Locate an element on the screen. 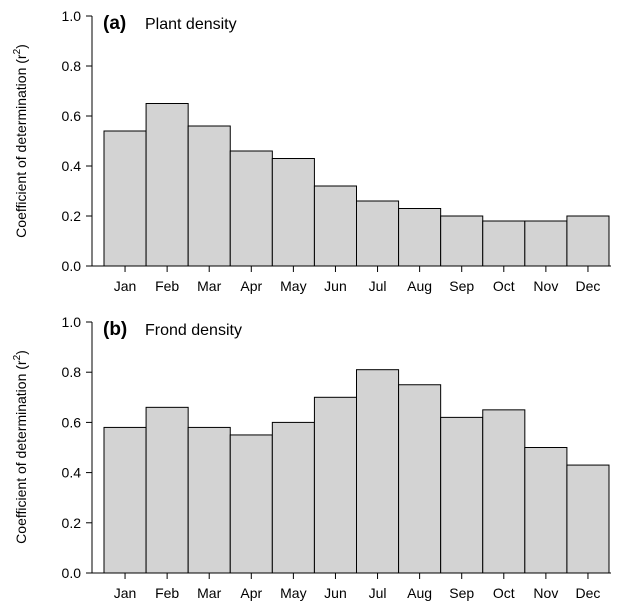 The width and height of the screenshot is (625, 604). panel-a-title: Plant density is located at coordinates (191, 24).